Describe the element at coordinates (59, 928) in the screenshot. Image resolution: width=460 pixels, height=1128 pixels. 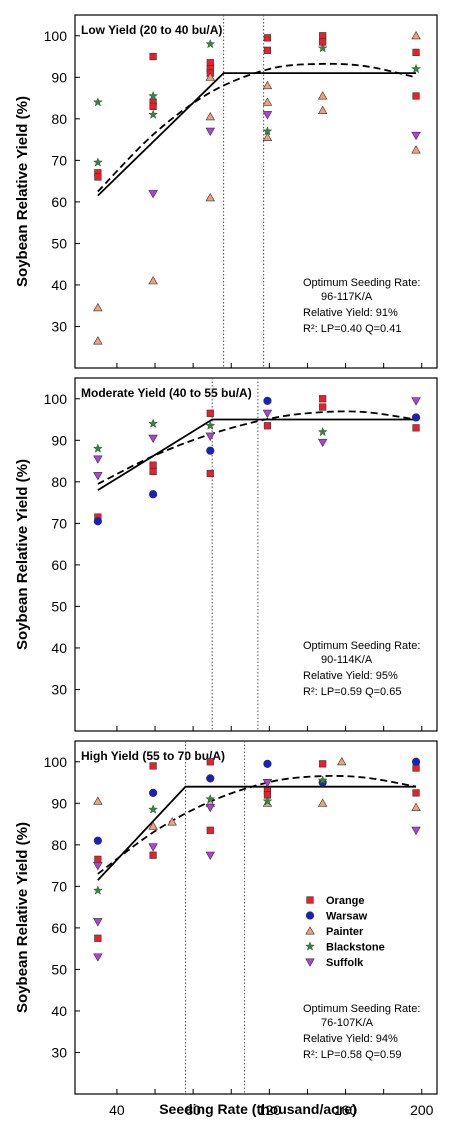
I see `y-tick-label: 60` at that location.